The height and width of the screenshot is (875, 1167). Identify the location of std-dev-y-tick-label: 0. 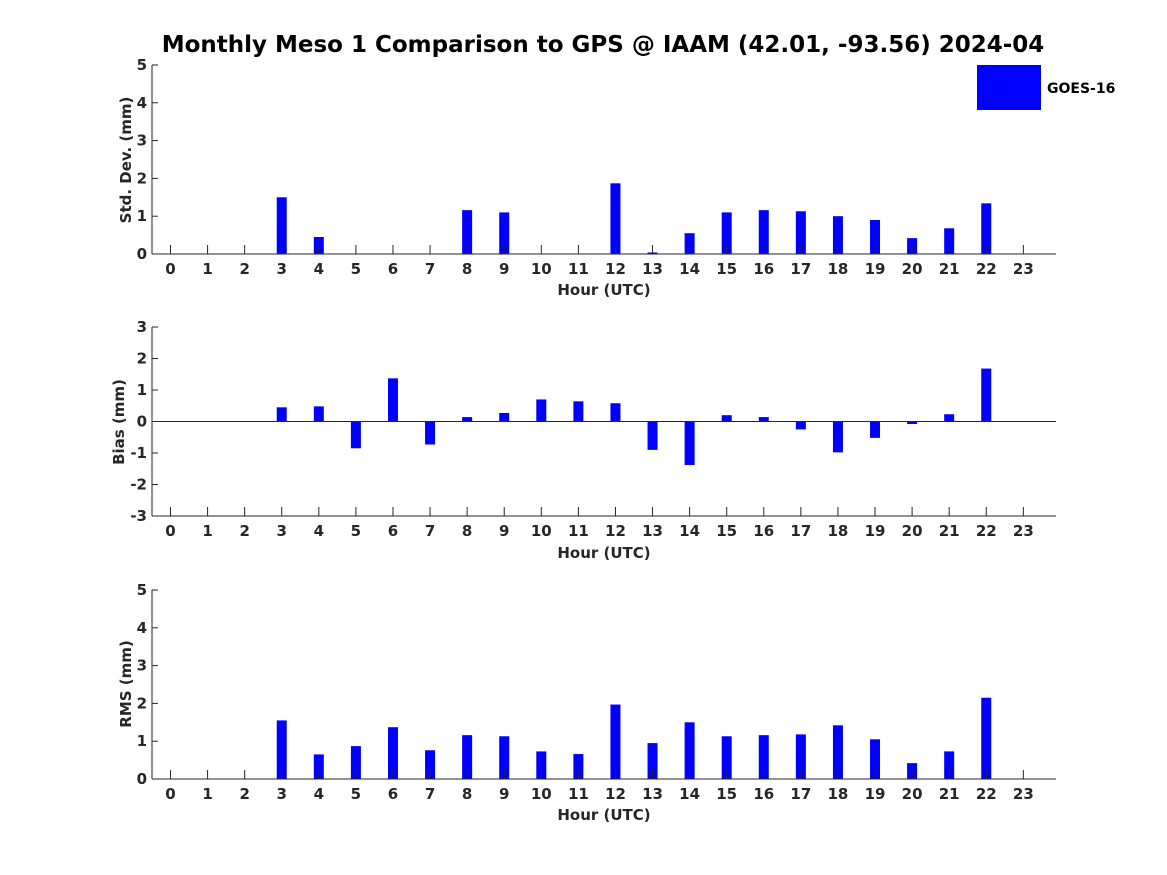
(142, 254).